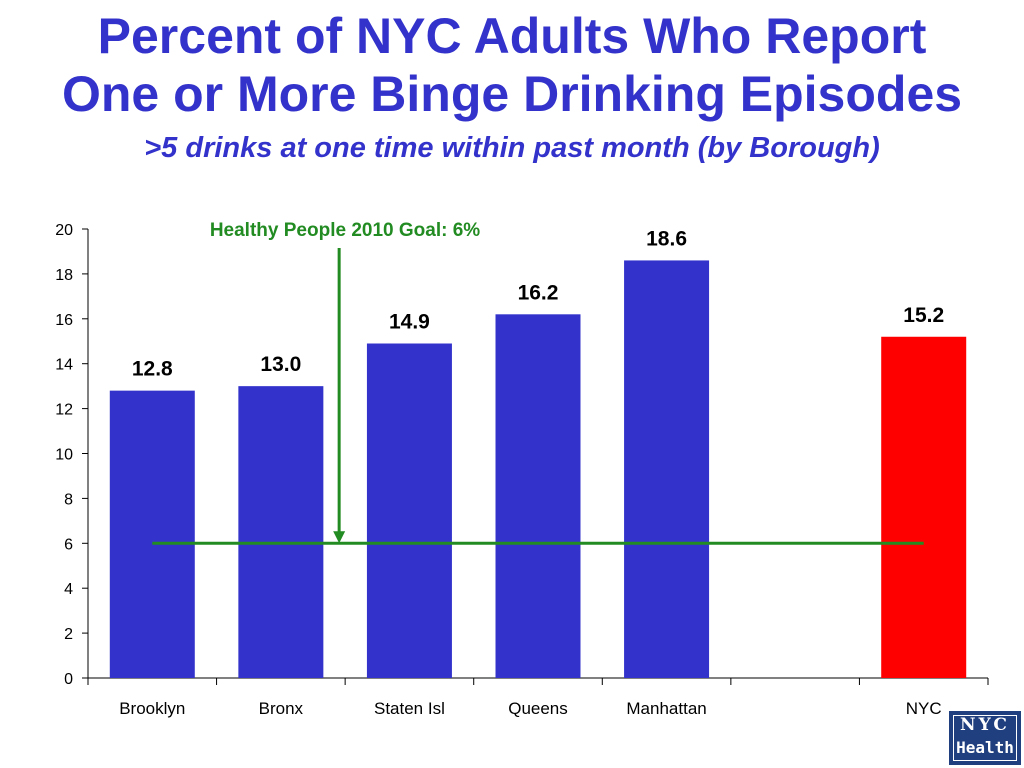 This screenshot has width=1024, height=768. I want to click on x-tick-label: Brooklyn, so click(152, 708).